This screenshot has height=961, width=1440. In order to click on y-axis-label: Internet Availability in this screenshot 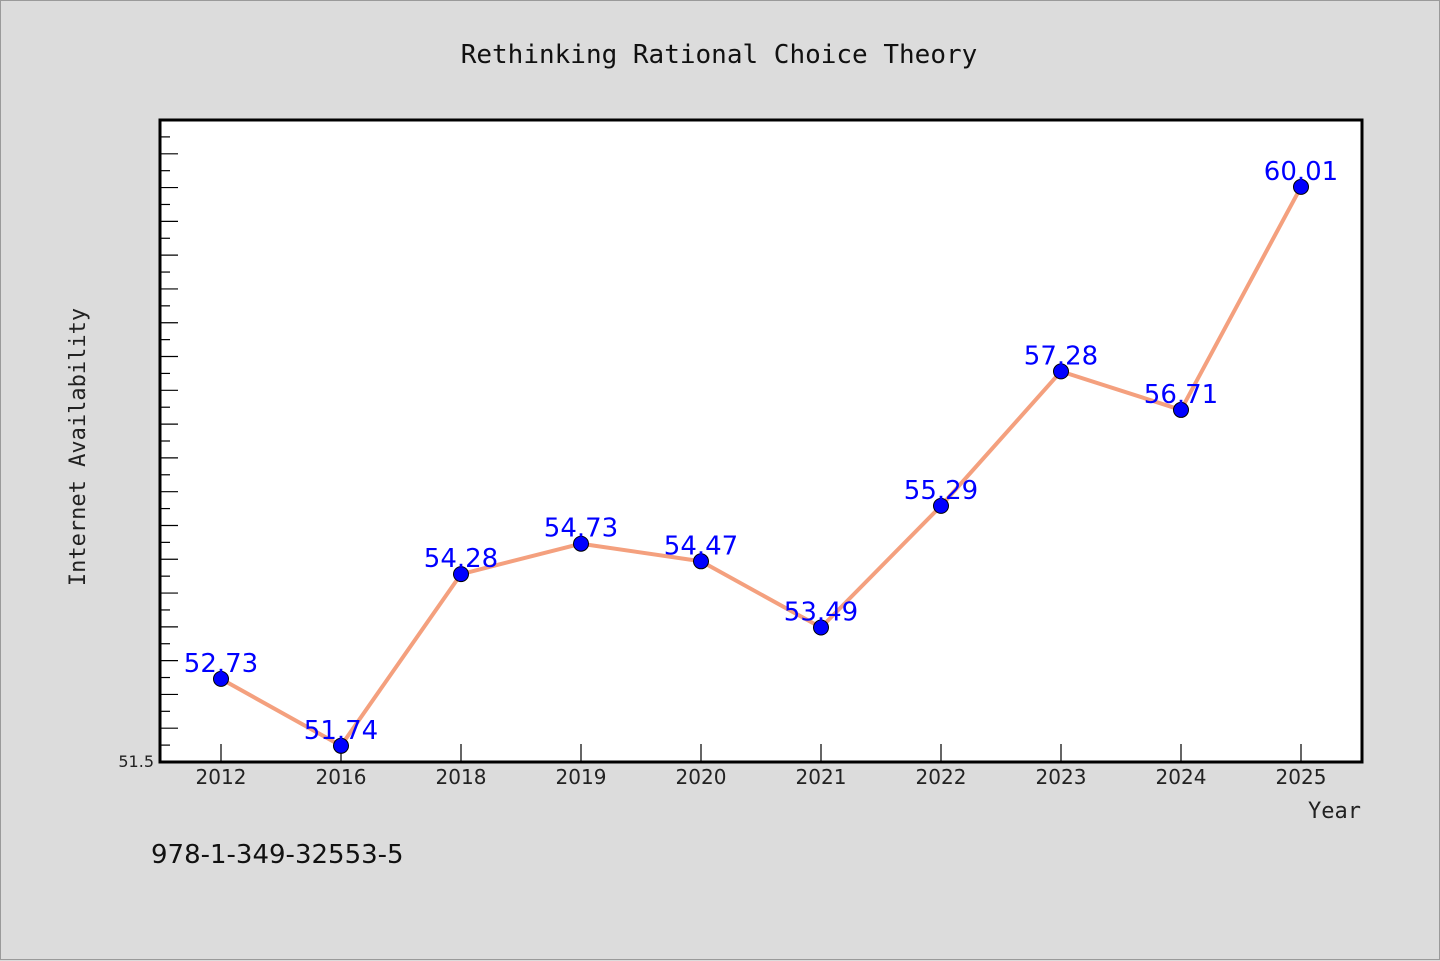, I will do `click(78, 447)`.